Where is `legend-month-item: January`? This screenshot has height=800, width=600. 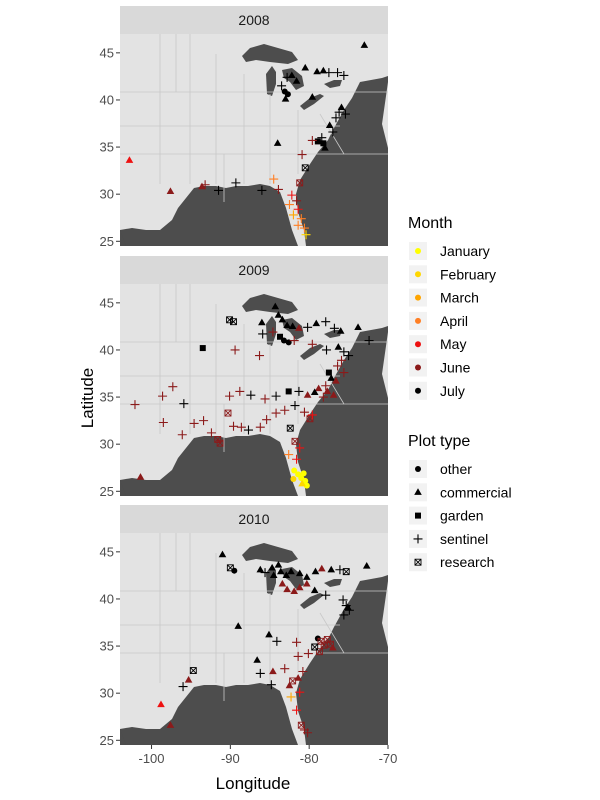 legend-month-item: January is located at coordinates (449, 251).